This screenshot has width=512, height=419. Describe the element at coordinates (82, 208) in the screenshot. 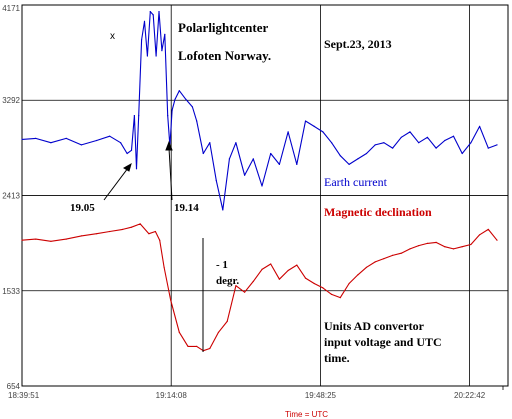

I see `time-label-1905: 19.05` at that location.